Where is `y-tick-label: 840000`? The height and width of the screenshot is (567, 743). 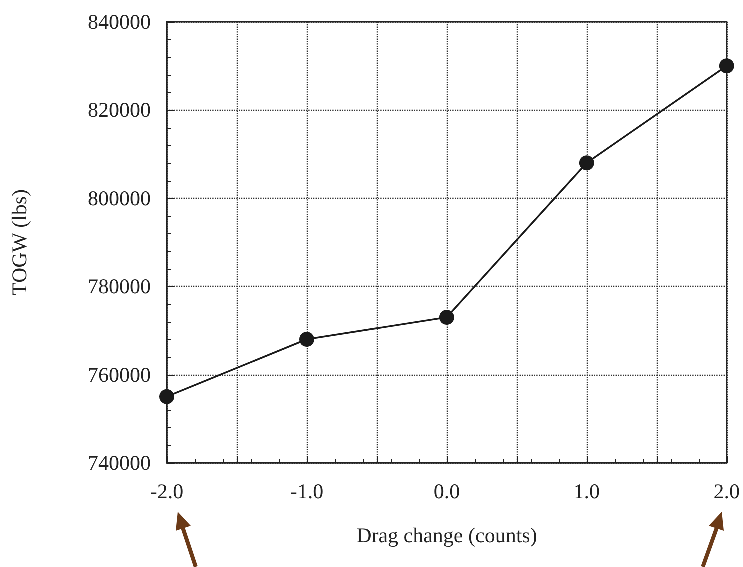 y-tick-label: 840000 is located at coordinates (119, 22).